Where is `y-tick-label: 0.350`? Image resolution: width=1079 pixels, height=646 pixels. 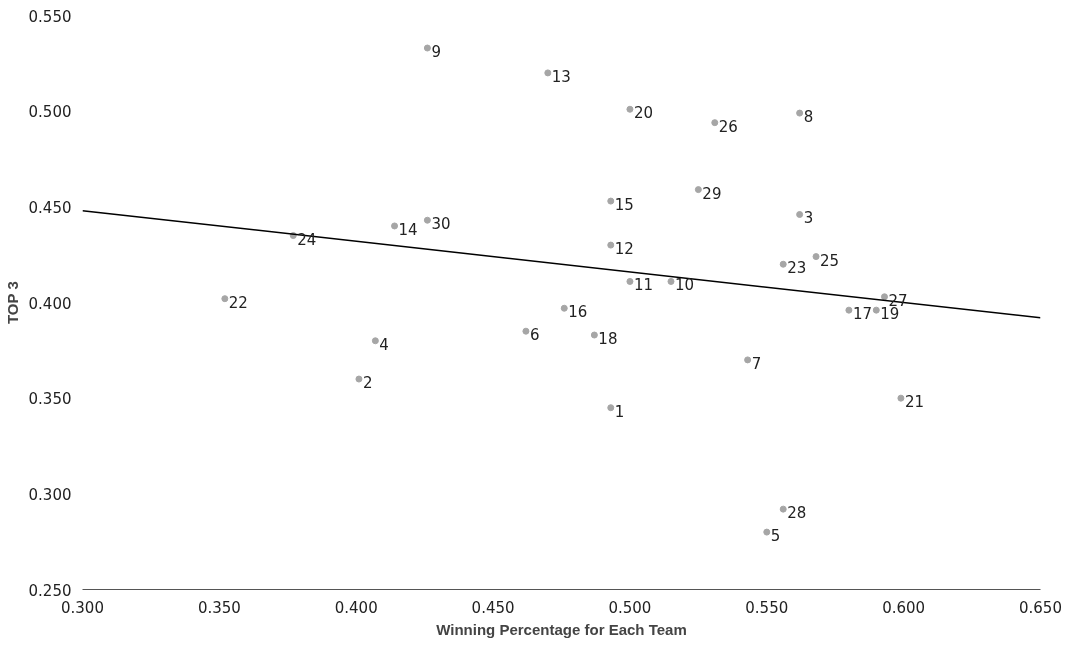 y-tick-label: 0.350 is located at coordinates (50, 399).